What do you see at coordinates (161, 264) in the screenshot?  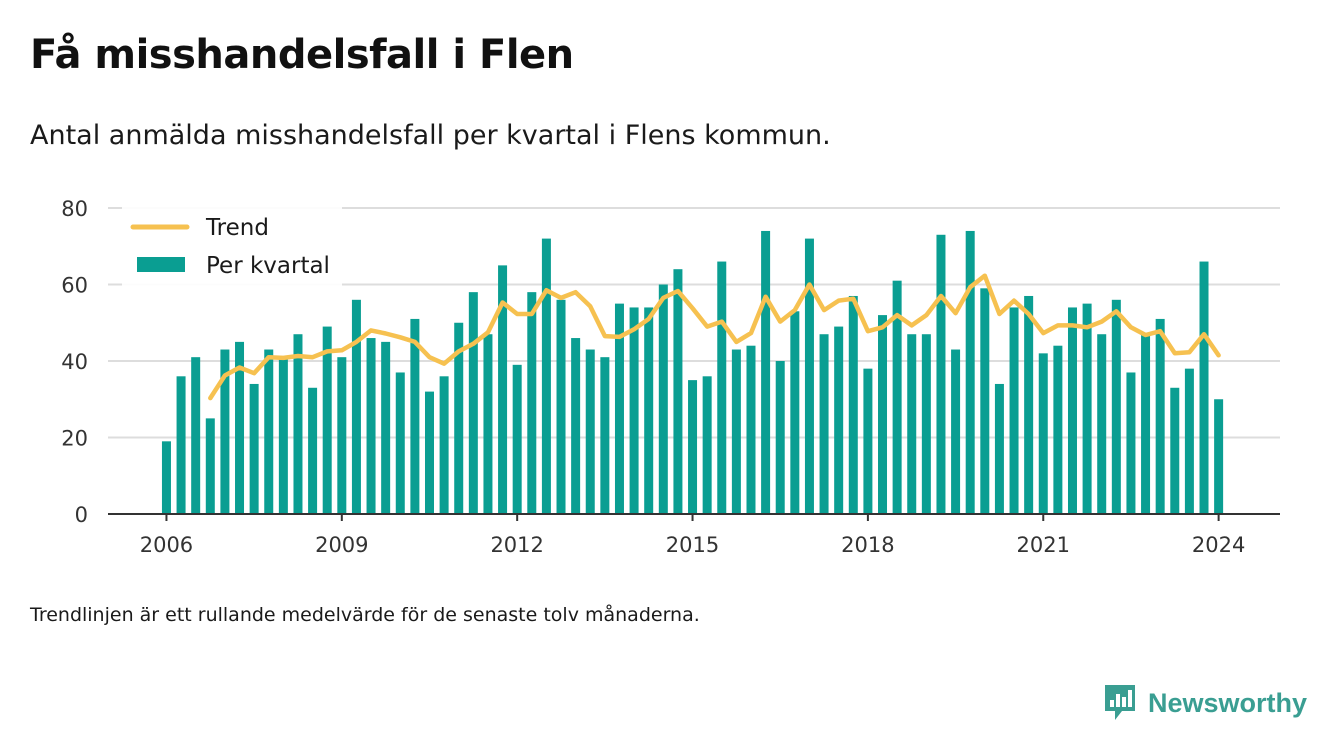 I see `legend-bar-swatch` at bounding box center [161, 264].